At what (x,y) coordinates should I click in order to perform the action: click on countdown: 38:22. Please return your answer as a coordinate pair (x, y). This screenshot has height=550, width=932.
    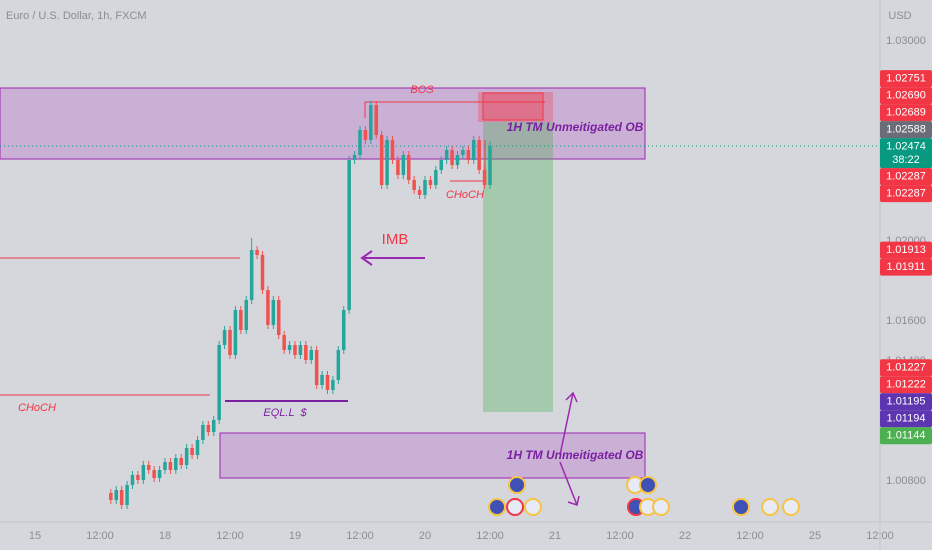
    Looking at the image, I should click on (906, 160).